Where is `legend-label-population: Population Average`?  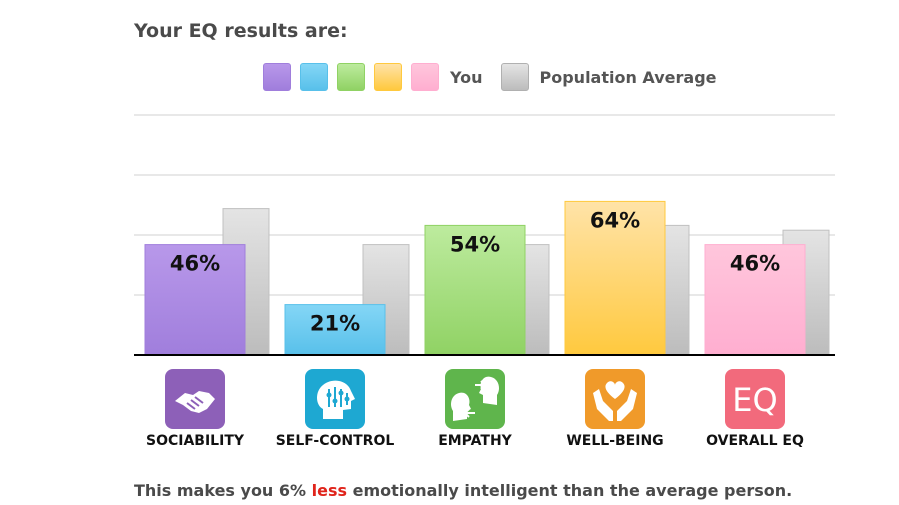 legend-label-population: Population Average is located at coordinates (628, 77).